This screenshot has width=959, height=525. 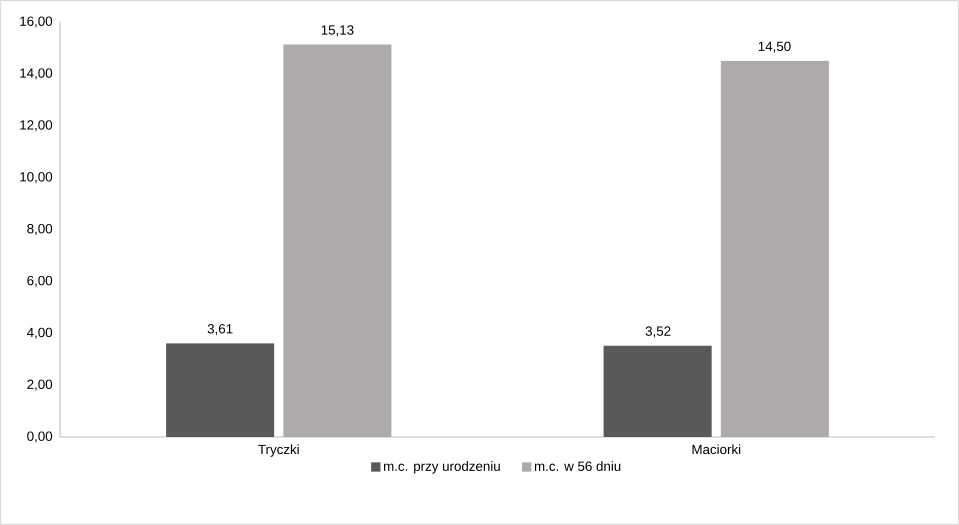 I want to click on data-label: 3,61, so click(x=220, y=330).